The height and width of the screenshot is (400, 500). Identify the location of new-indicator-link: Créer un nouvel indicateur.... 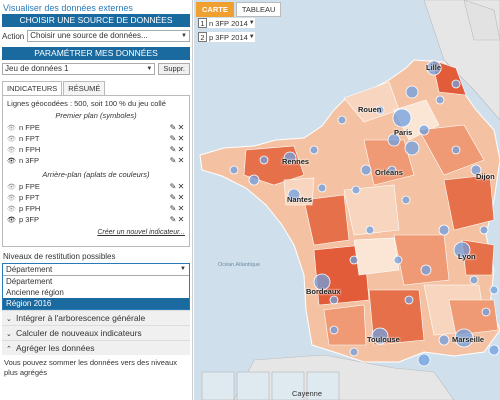
(141, 232).